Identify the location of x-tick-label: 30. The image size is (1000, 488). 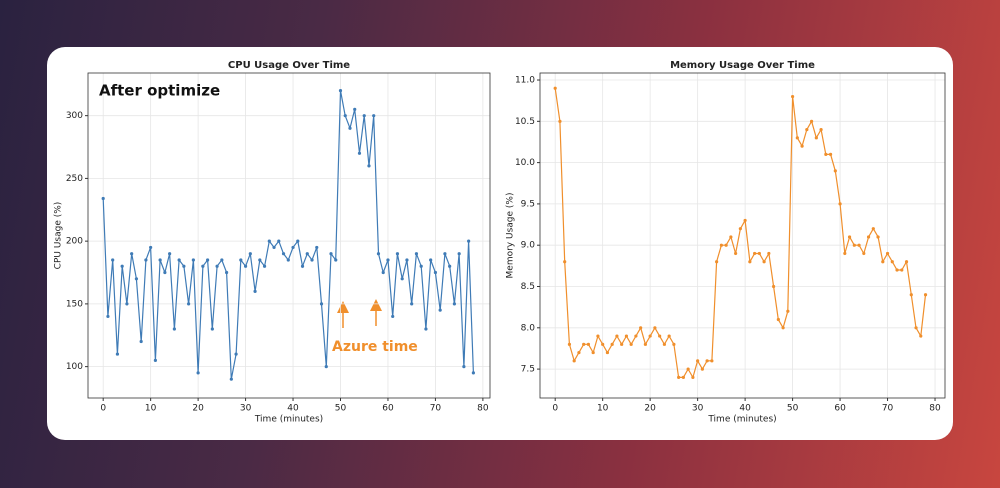
(698, 409).